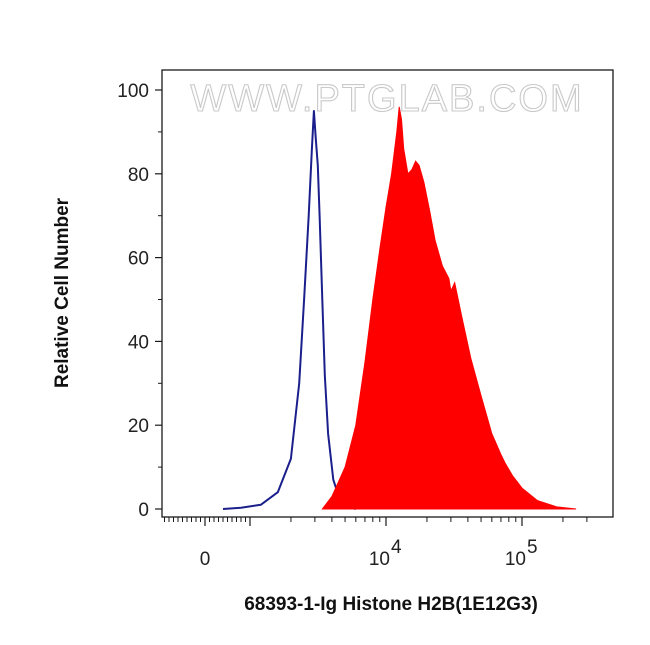 This screenshot has height=645, width=650. Describe the element at coordinates (133, 91) in the screenshot. I see `y-tick-label: 100` at that location.